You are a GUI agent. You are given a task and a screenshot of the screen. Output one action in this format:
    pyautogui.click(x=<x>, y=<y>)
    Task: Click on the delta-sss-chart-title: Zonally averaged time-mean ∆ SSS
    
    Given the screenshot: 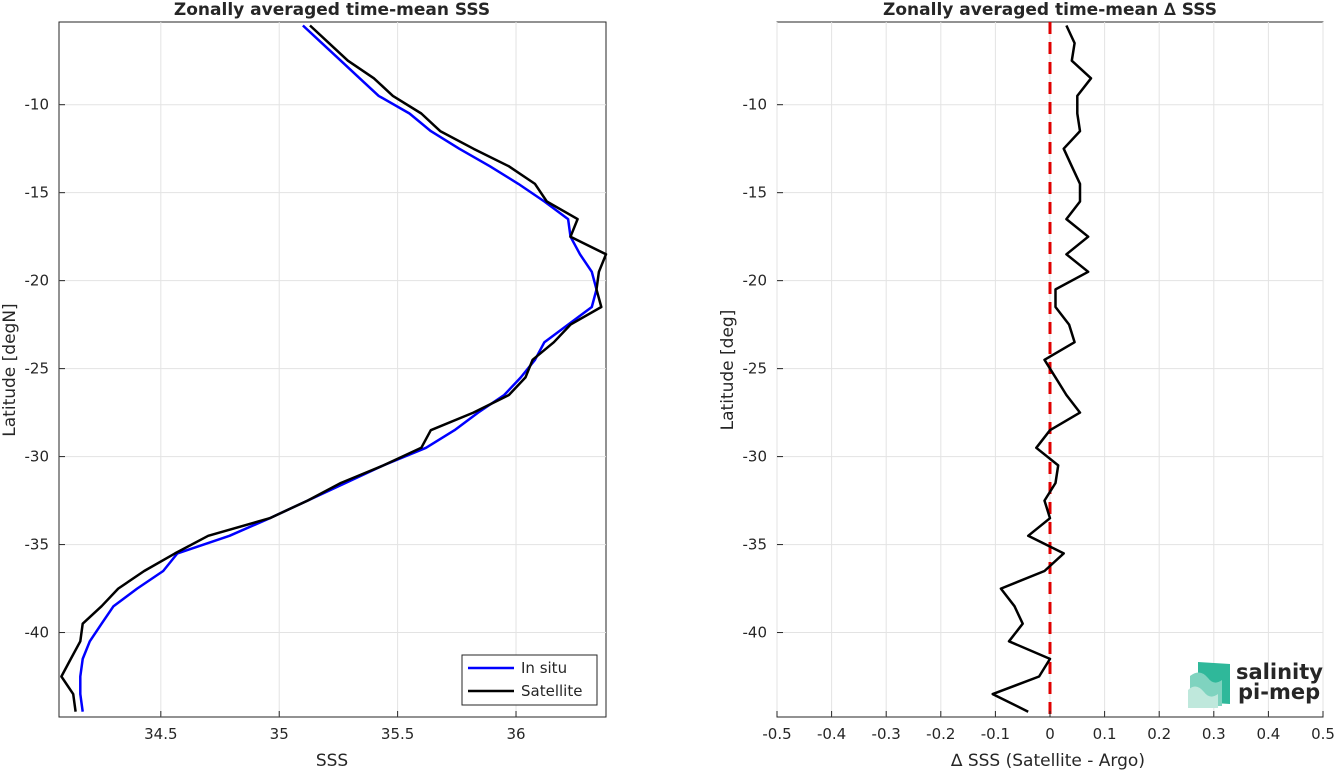 What is the action you would take?
    pyautogui.click(x=1050, y=10)
    